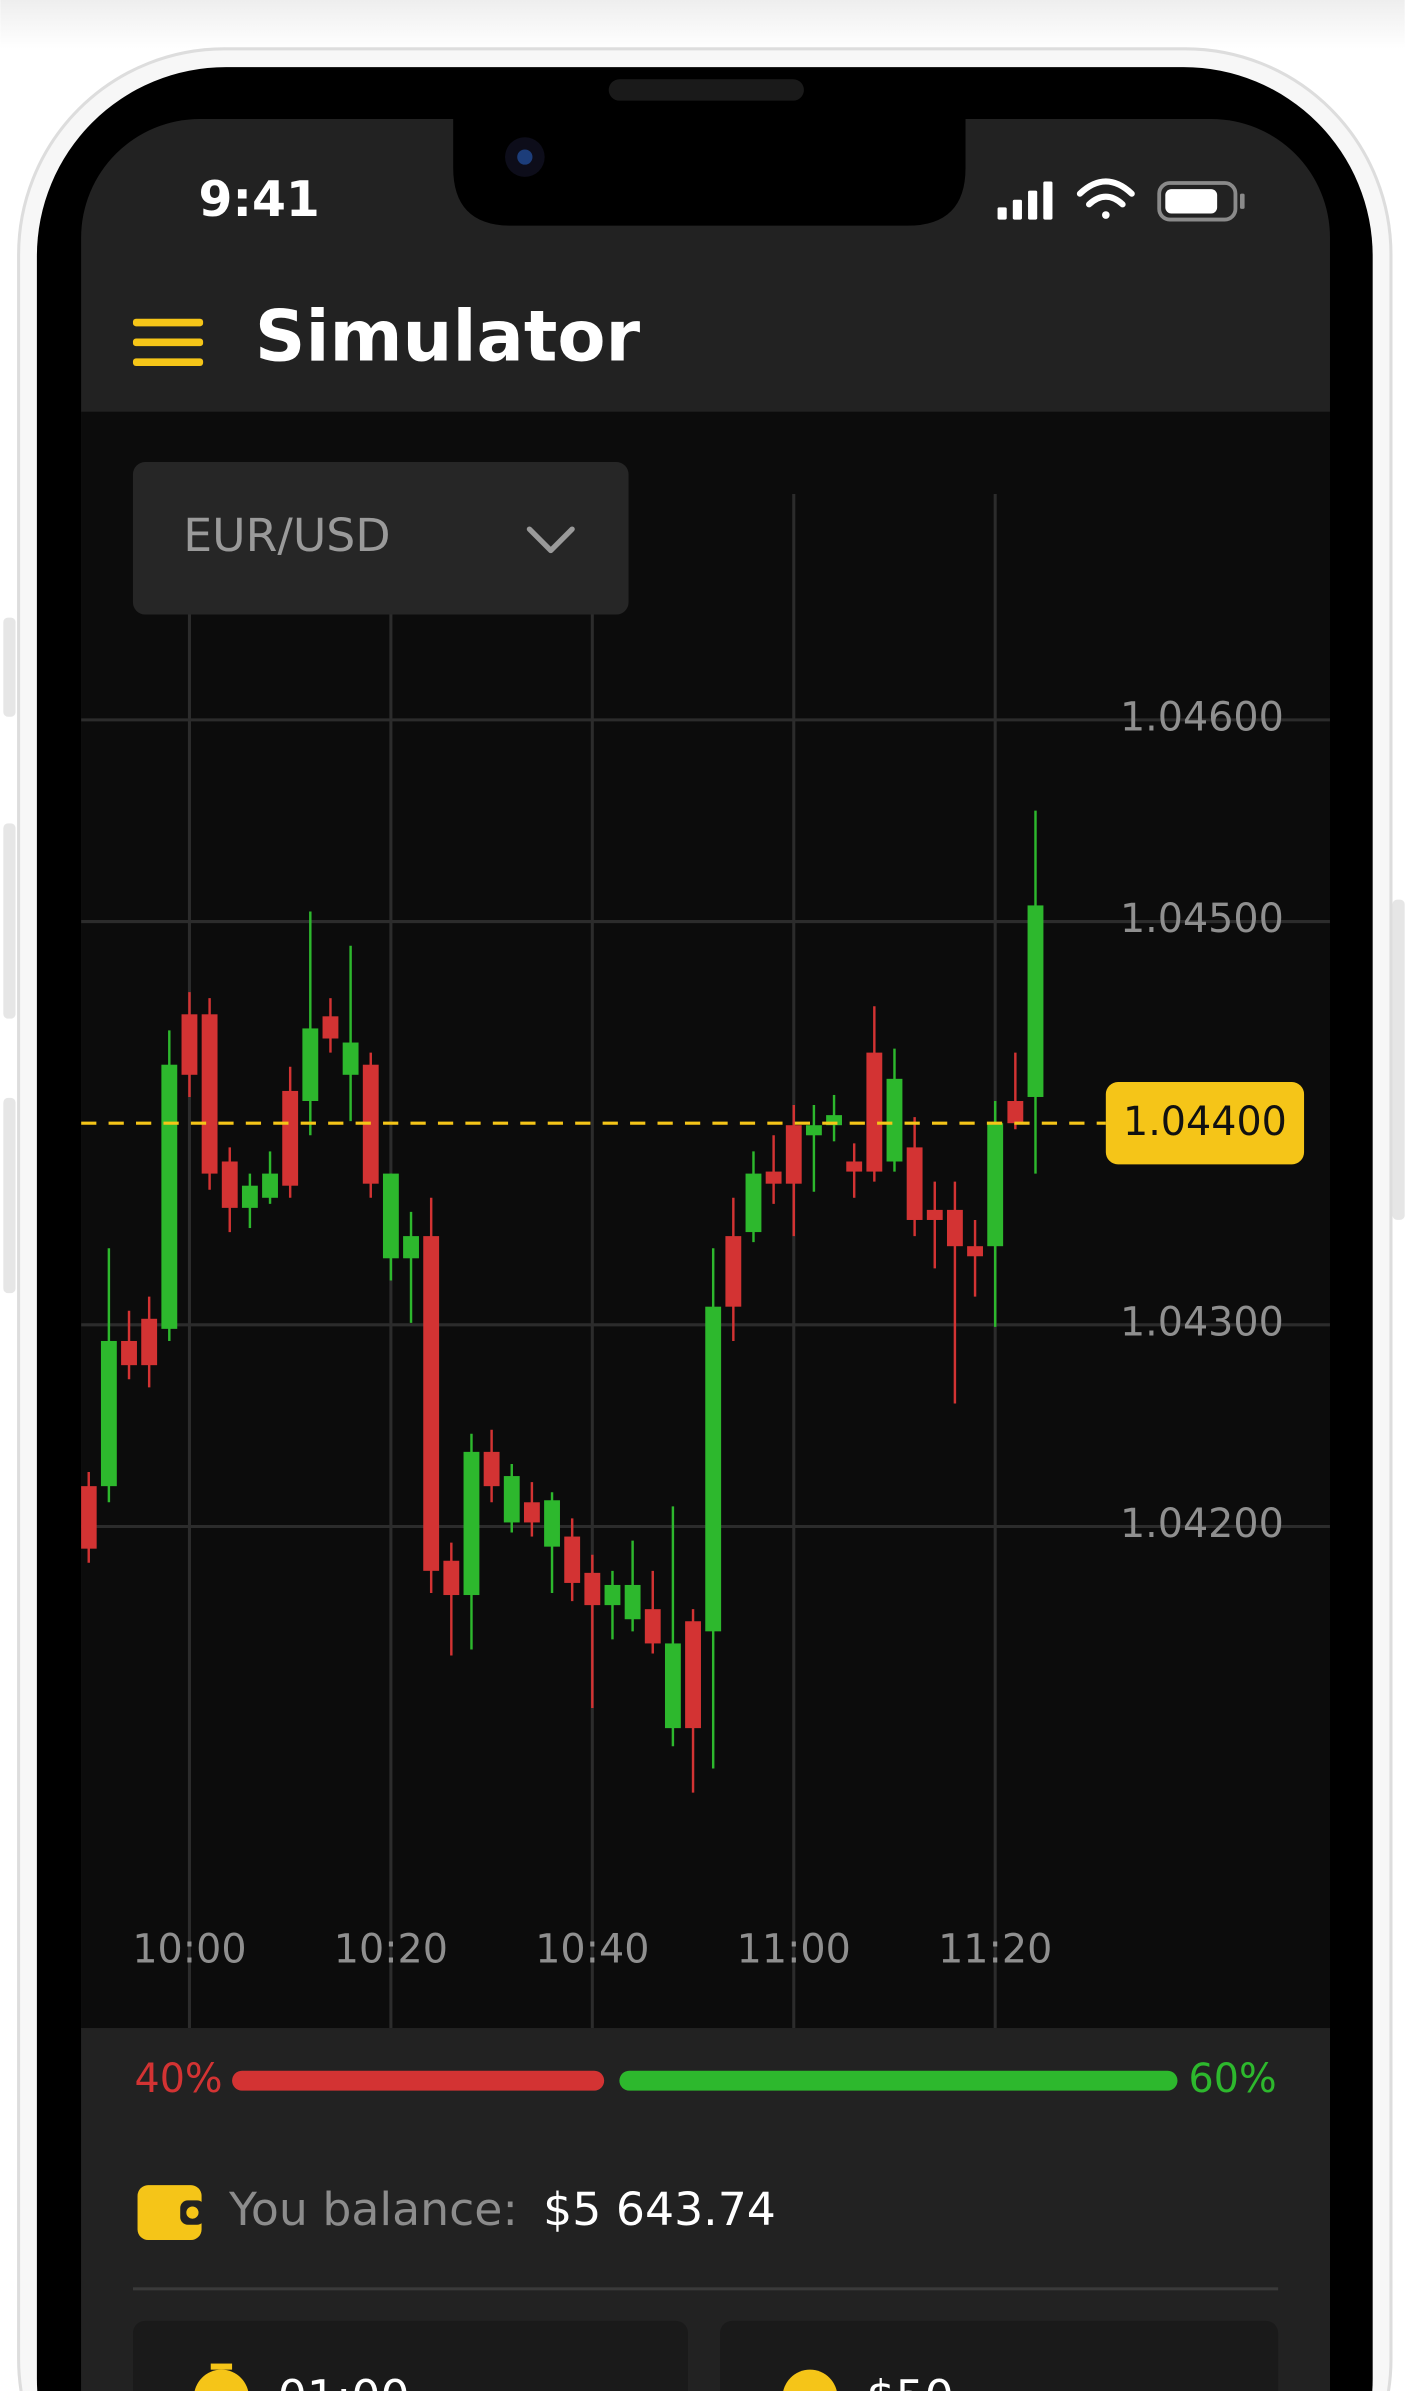 The image size is (1405, 2391). Describe the element at coordinates (221, 2366) in the screenshot. I see `timer-icon-top` at that location.